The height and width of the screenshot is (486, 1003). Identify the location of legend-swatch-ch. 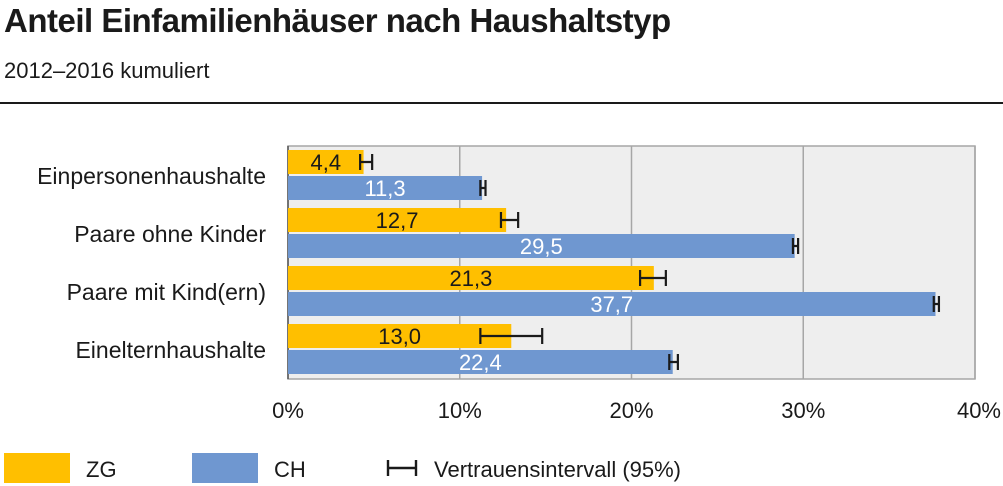
(225, 468).